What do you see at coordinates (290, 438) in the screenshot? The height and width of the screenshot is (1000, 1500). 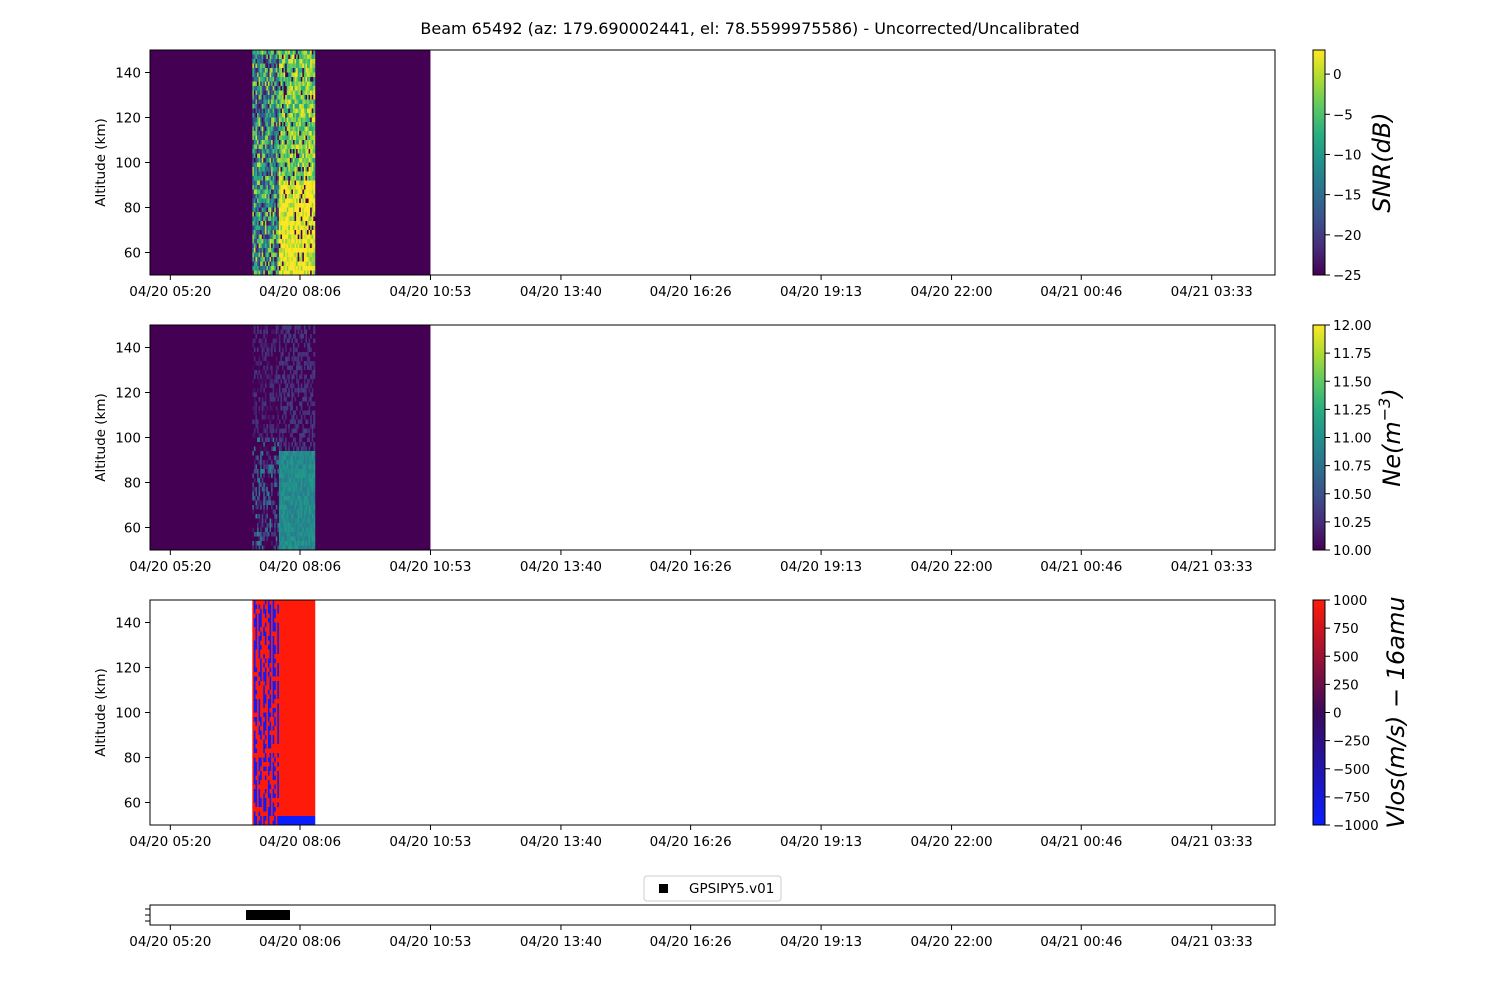 I see `ne-heatmap` at bounding box center [290, 438].